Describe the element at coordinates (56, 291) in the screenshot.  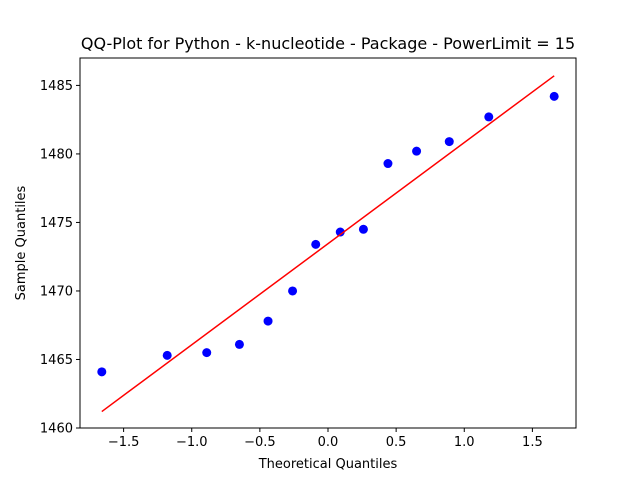
I see `y-tick-label: 1470` at that location.